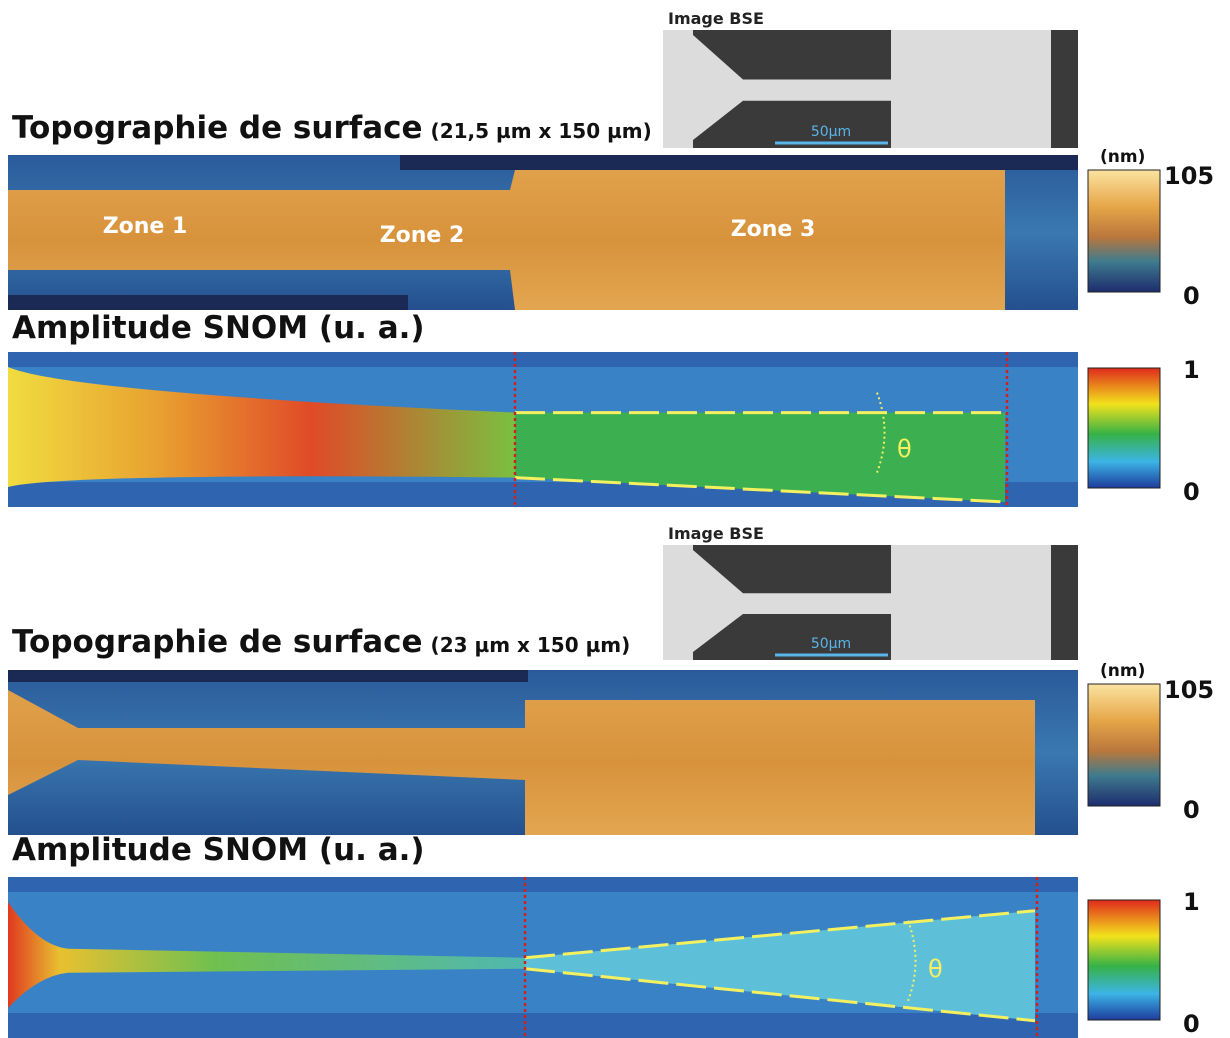 This screenshot has width=1230, height=1038. What do you see at coordinates (531, 645) in the screenshot?
I see `topo-size: (23 µm x 150 µm)` at bounding box center [531, 645].